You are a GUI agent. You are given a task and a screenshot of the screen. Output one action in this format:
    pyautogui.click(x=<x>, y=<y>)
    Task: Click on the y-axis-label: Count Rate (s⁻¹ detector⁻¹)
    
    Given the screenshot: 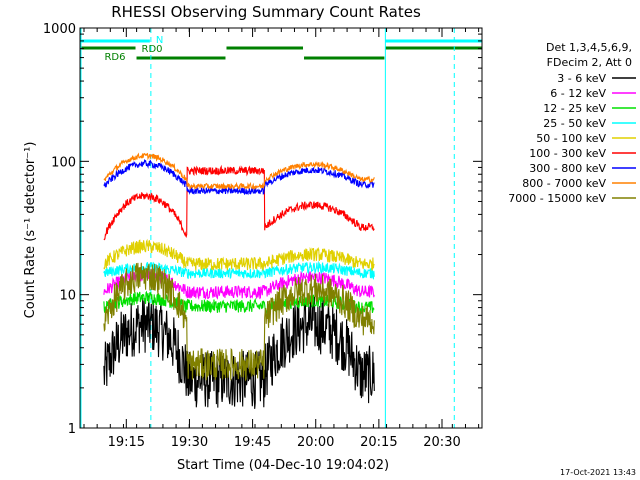 What is the action you would take?
    pyautogui.click(x=30, y=230)
    